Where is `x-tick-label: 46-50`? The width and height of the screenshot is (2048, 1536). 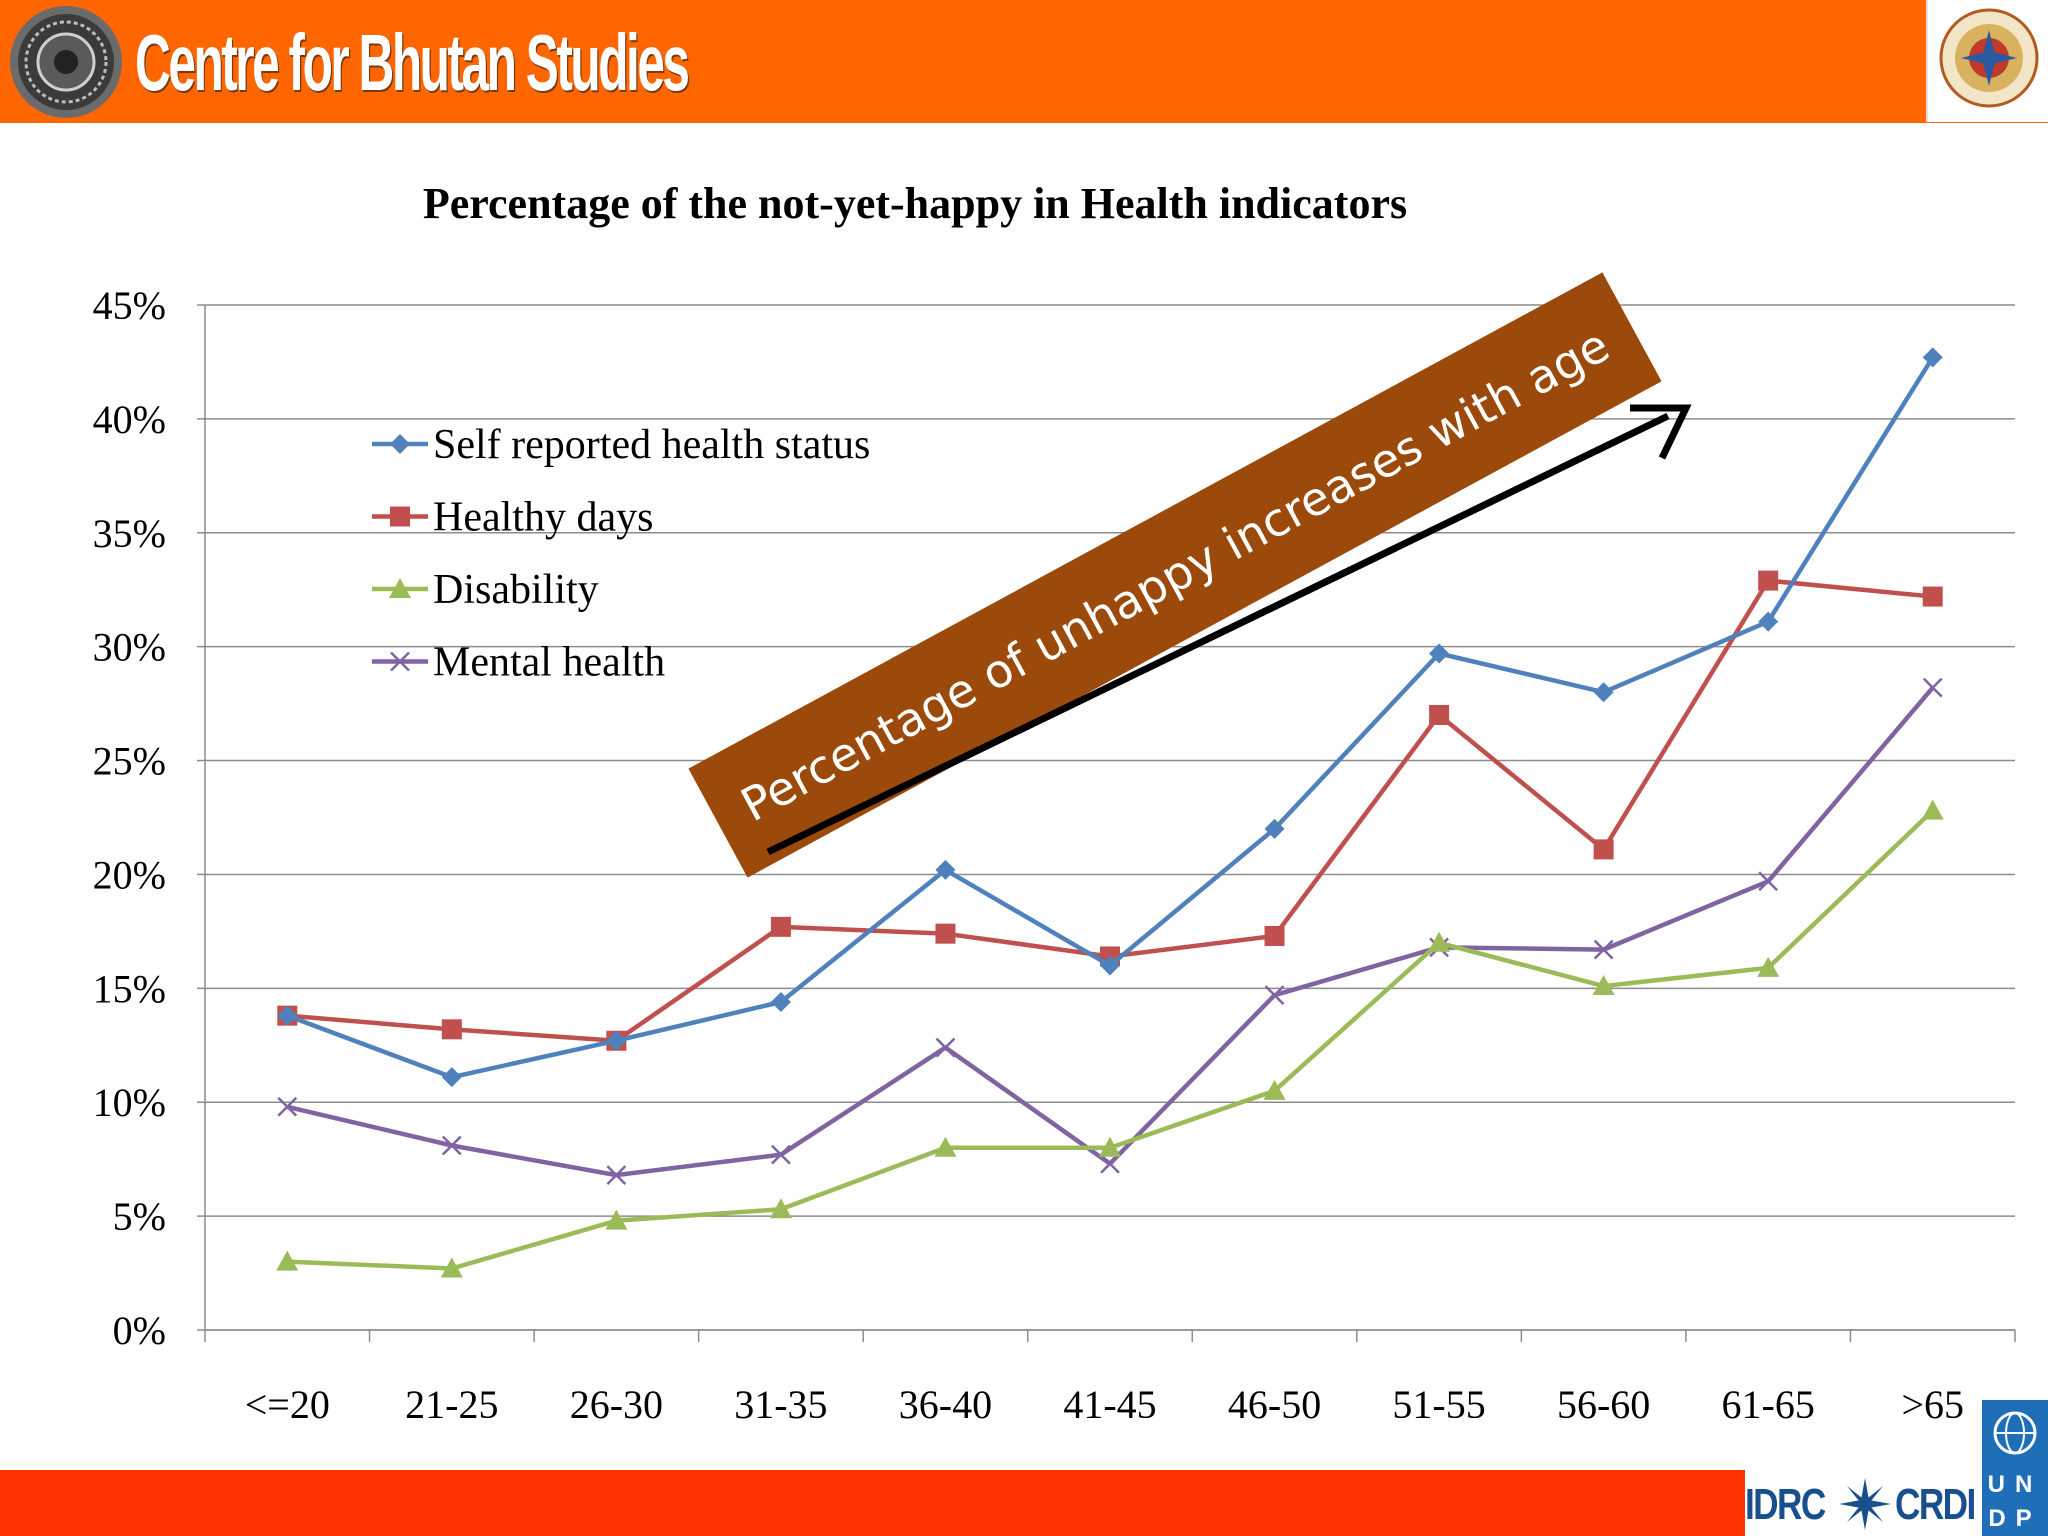 x-tick-label: 46-50 is located at coordinates (1274, 1404).